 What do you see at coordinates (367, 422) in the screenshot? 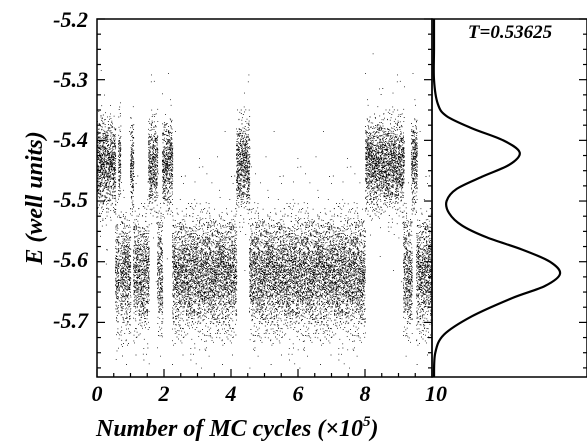
I see `x-axis-title-exponent: 5` at bounding box center [367, 422].